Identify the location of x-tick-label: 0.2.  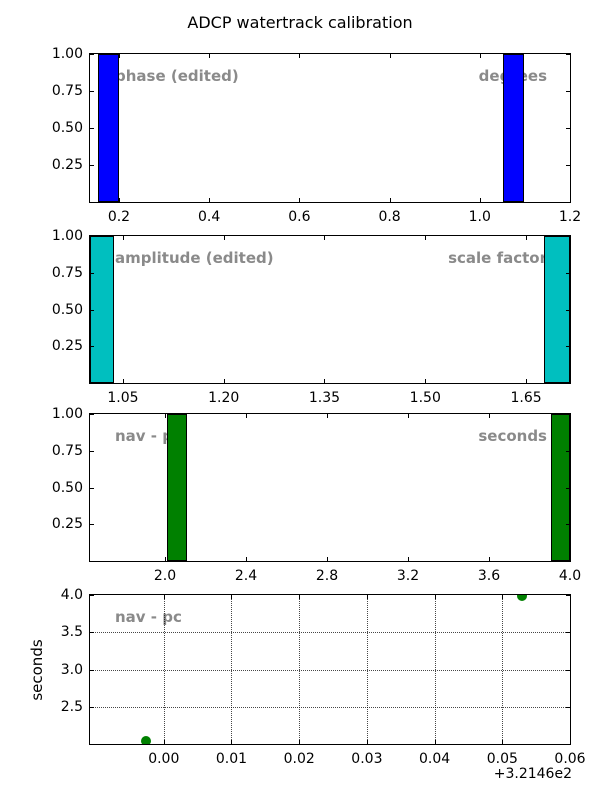
(119, 217).